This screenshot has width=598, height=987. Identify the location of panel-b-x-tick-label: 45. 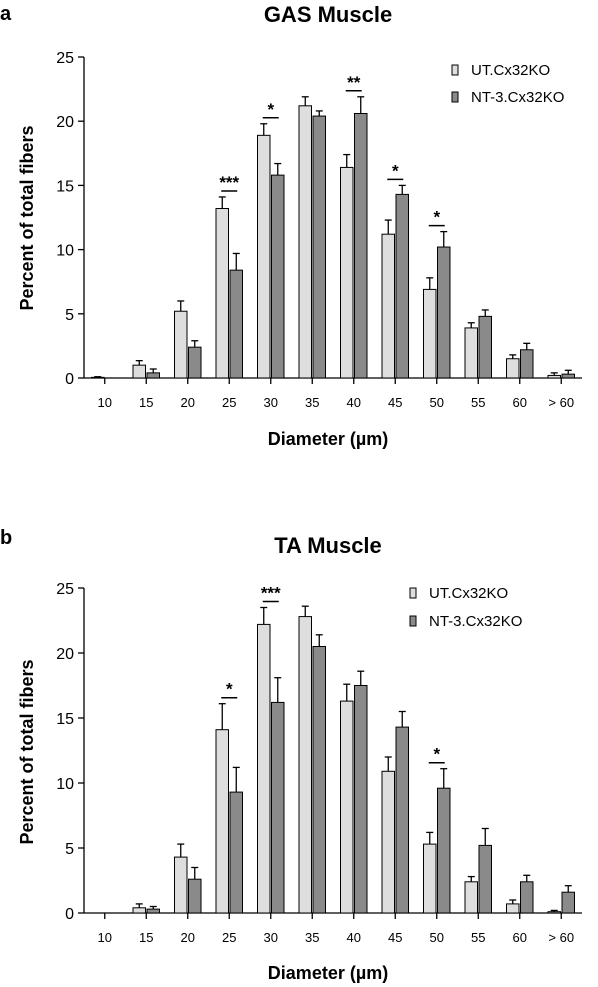
(395, 937).